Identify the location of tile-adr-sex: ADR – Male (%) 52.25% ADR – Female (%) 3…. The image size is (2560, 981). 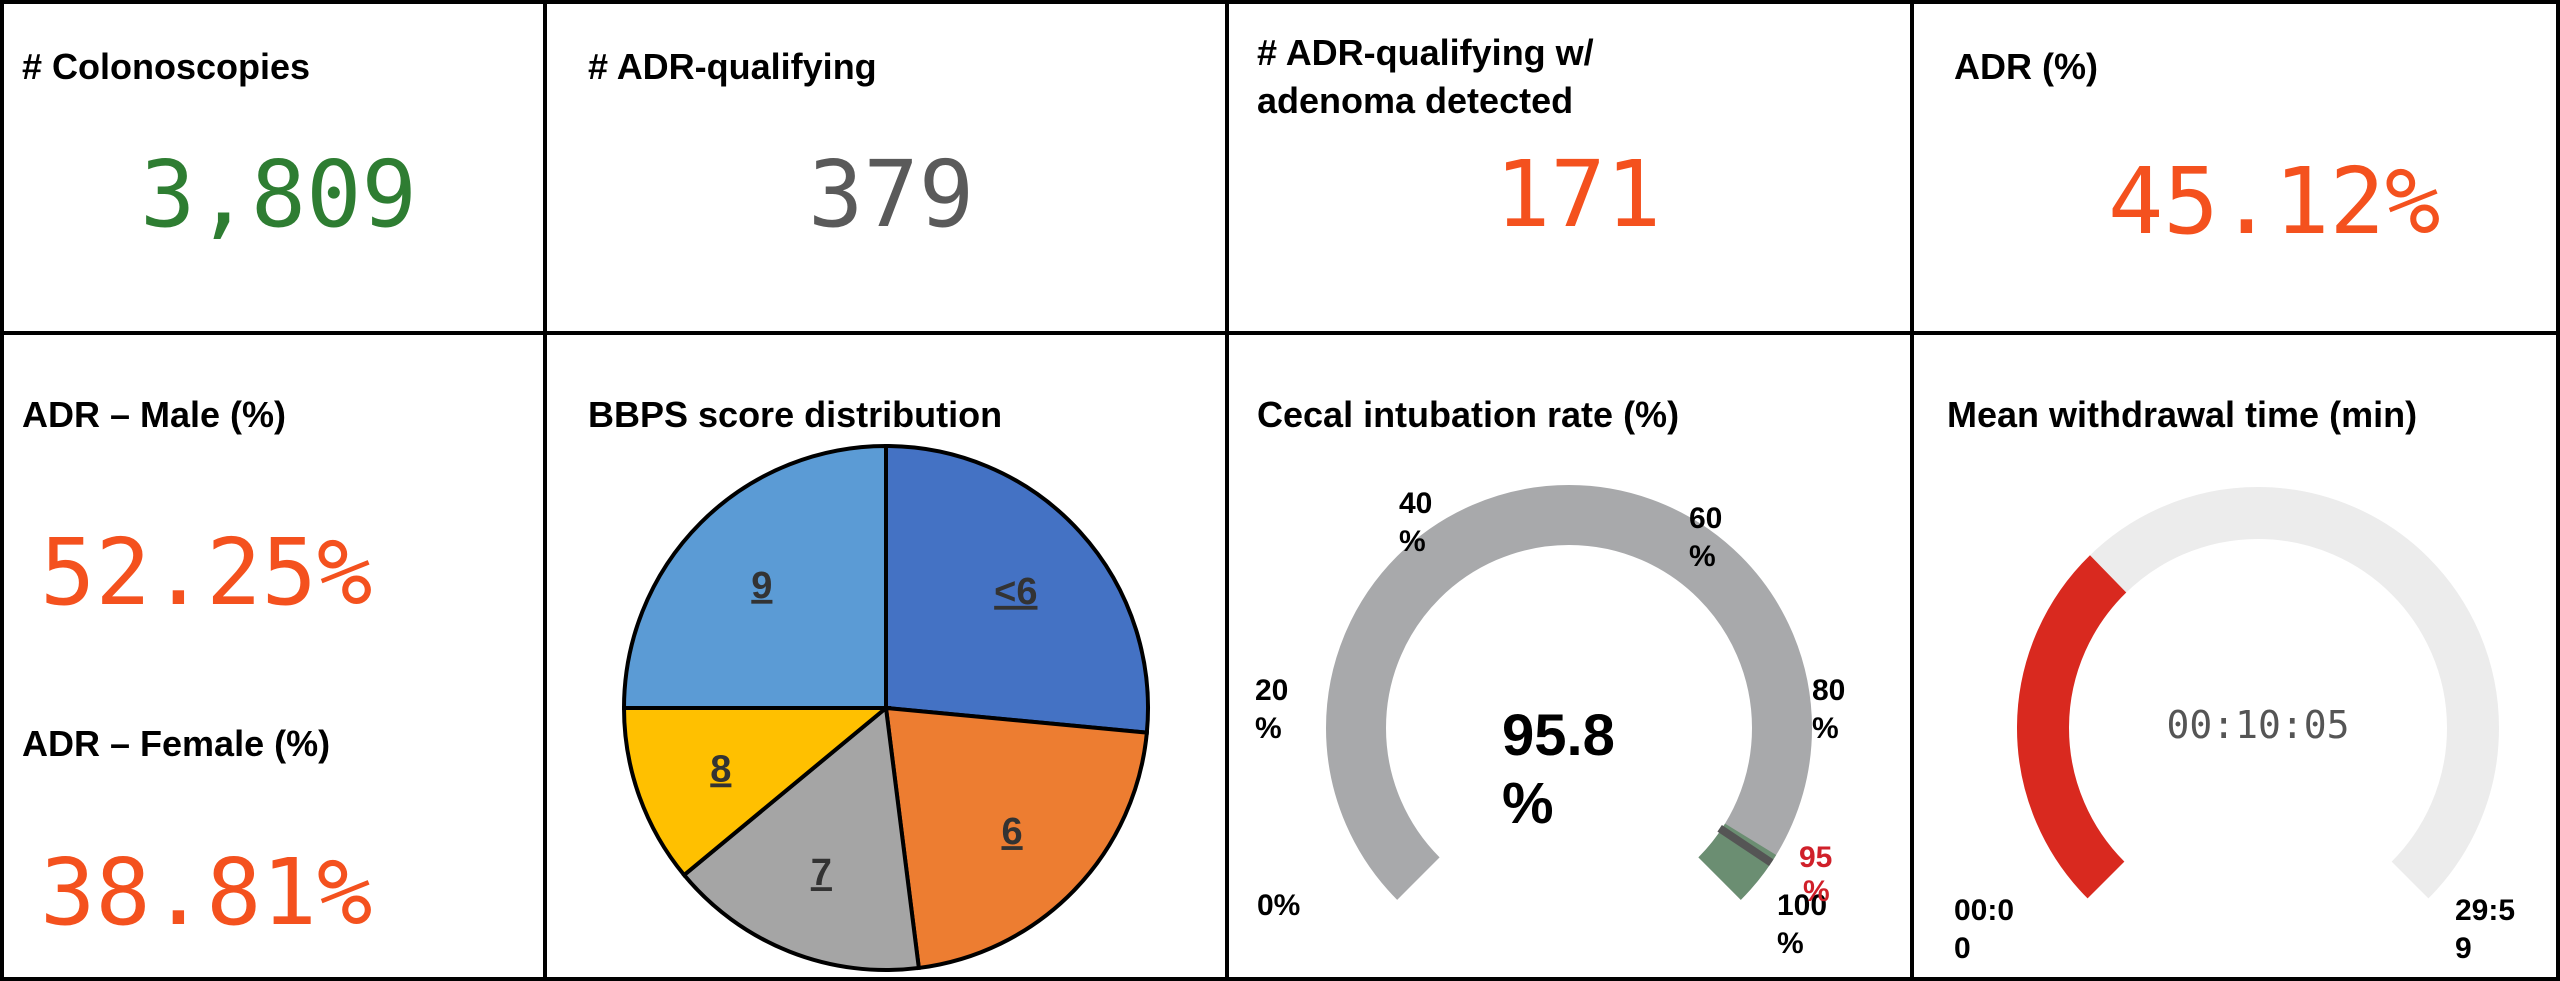
(272, 657).